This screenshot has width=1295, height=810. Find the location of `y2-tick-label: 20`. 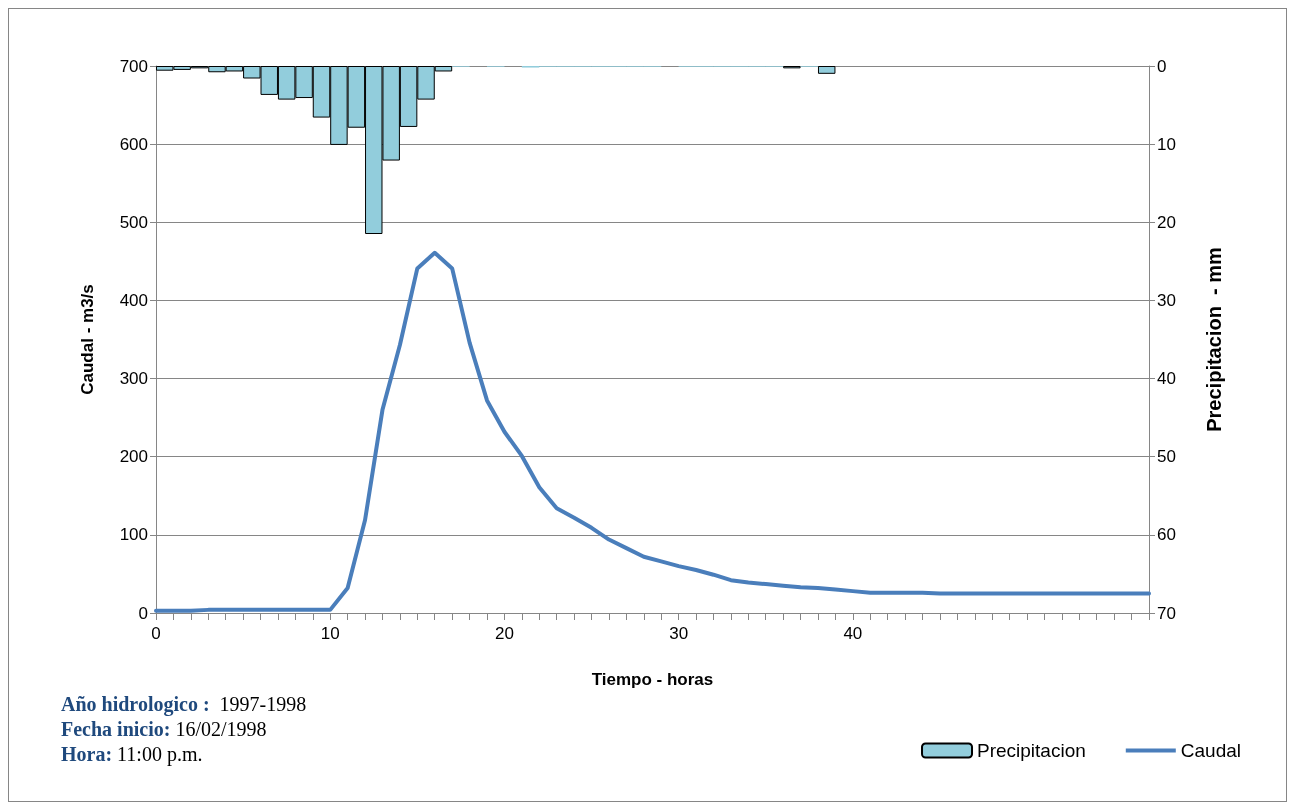

y2-tick-label: 20 is located at coordinates (1166, 222).